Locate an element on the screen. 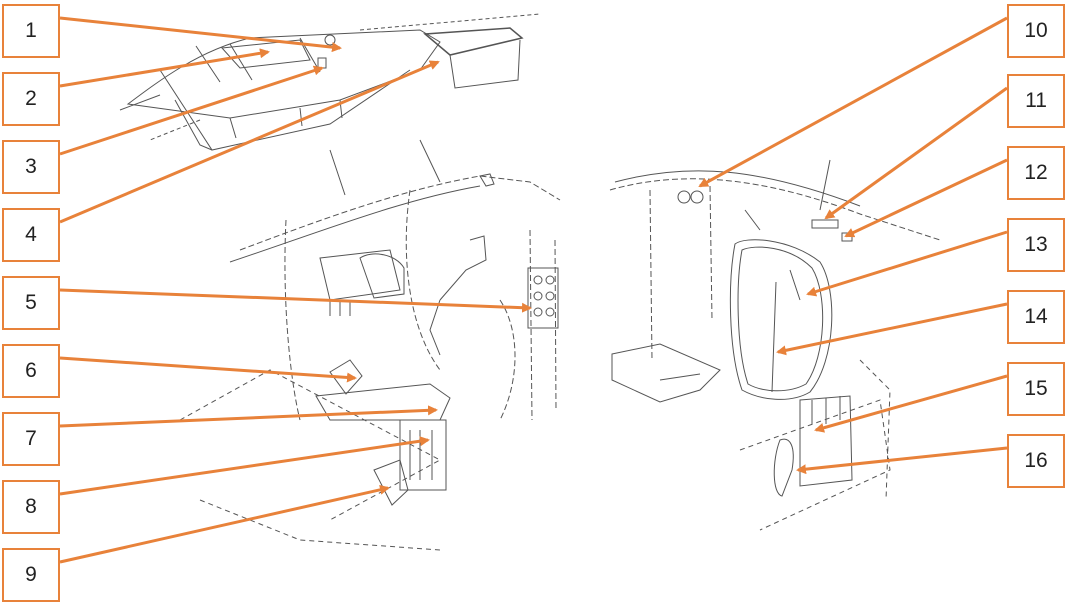  callout-box-8: 8 is located at coordinates (31, 507).